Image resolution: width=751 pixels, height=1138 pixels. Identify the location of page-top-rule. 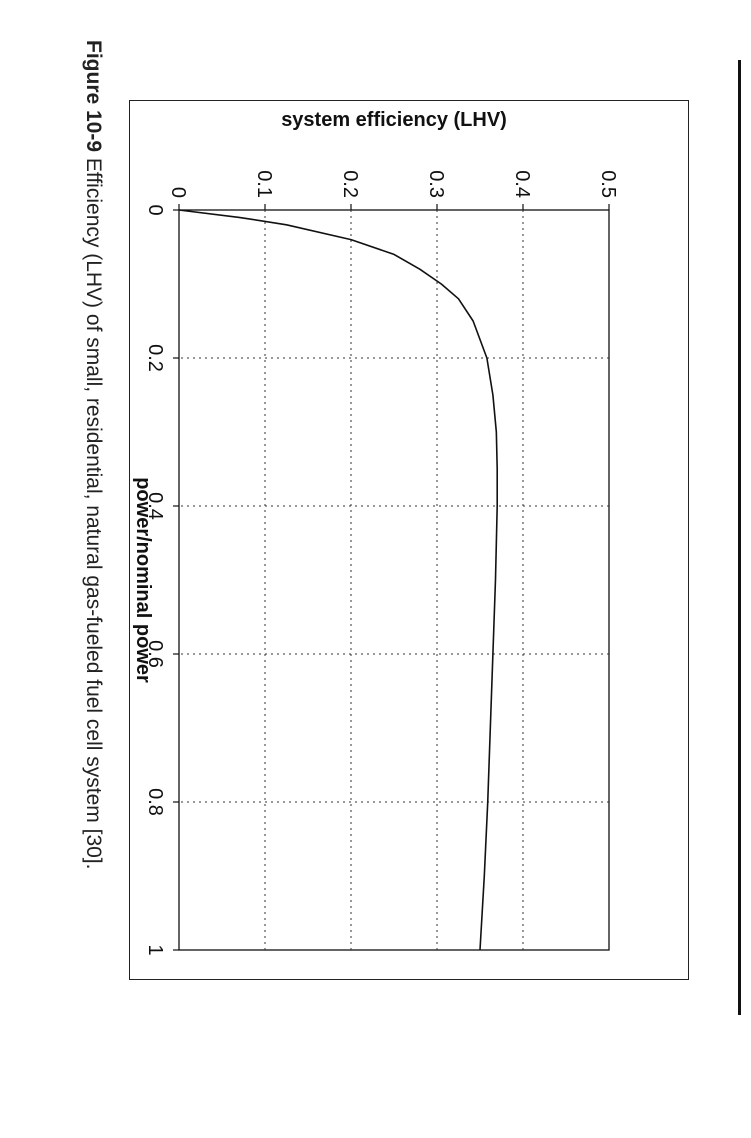
(739, 537).